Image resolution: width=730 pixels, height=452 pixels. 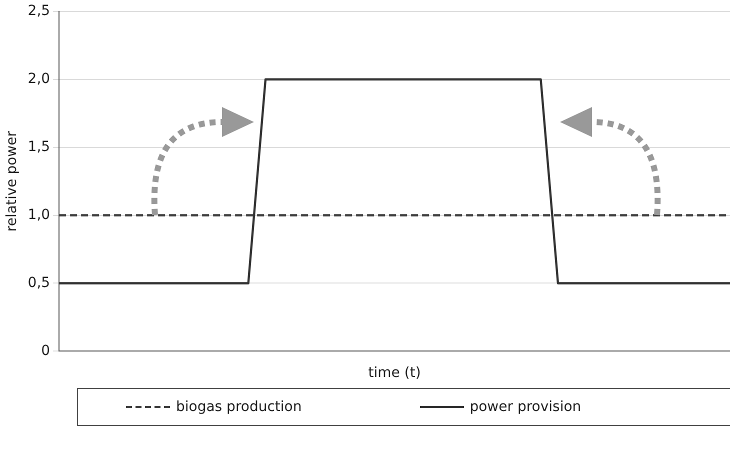 I want to click on y-tick-label: 0,5, so click(x=39, y=282).